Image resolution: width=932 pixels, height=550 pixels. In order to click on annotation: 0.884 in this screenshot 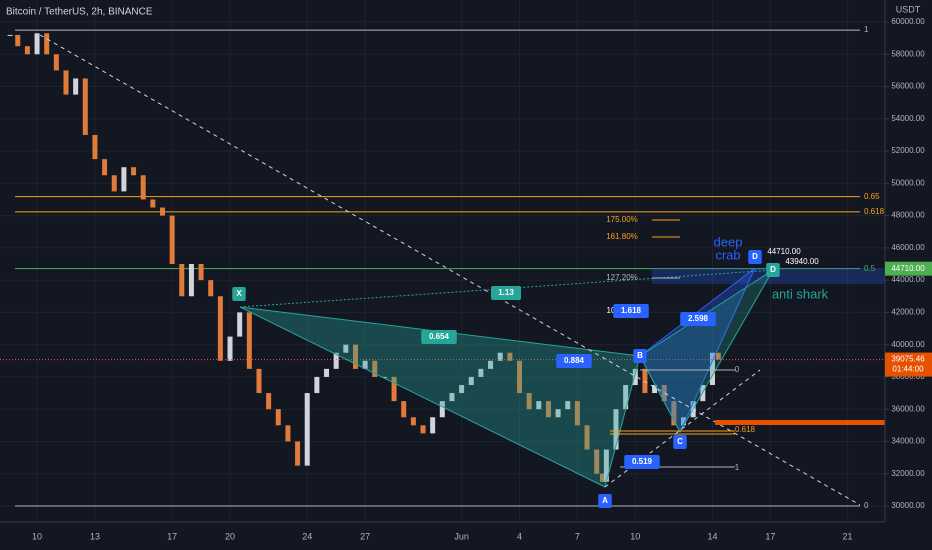, I will do `click(574, 360)`.